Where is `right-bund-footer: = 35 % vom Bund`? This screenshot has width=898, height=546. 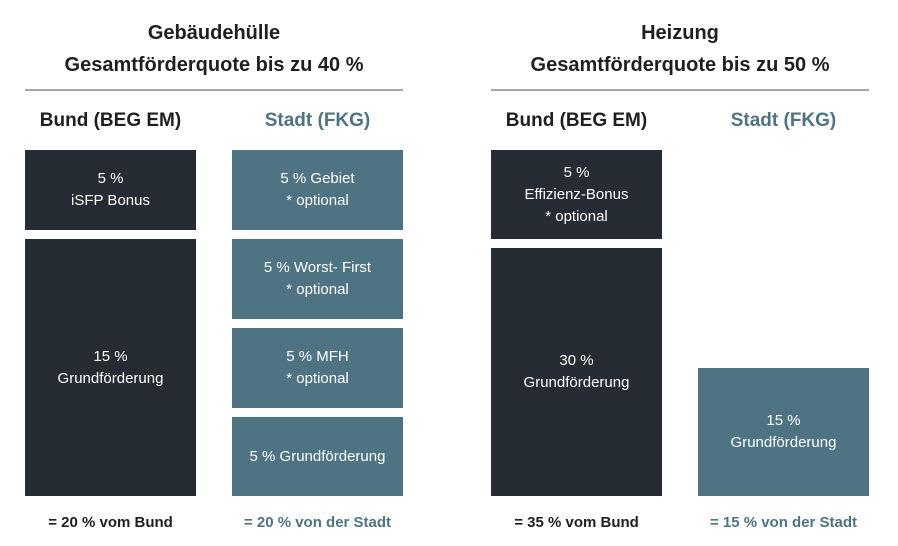
right-bund-footer: = 35 % vom Bund is located at coordinates (576, 522).